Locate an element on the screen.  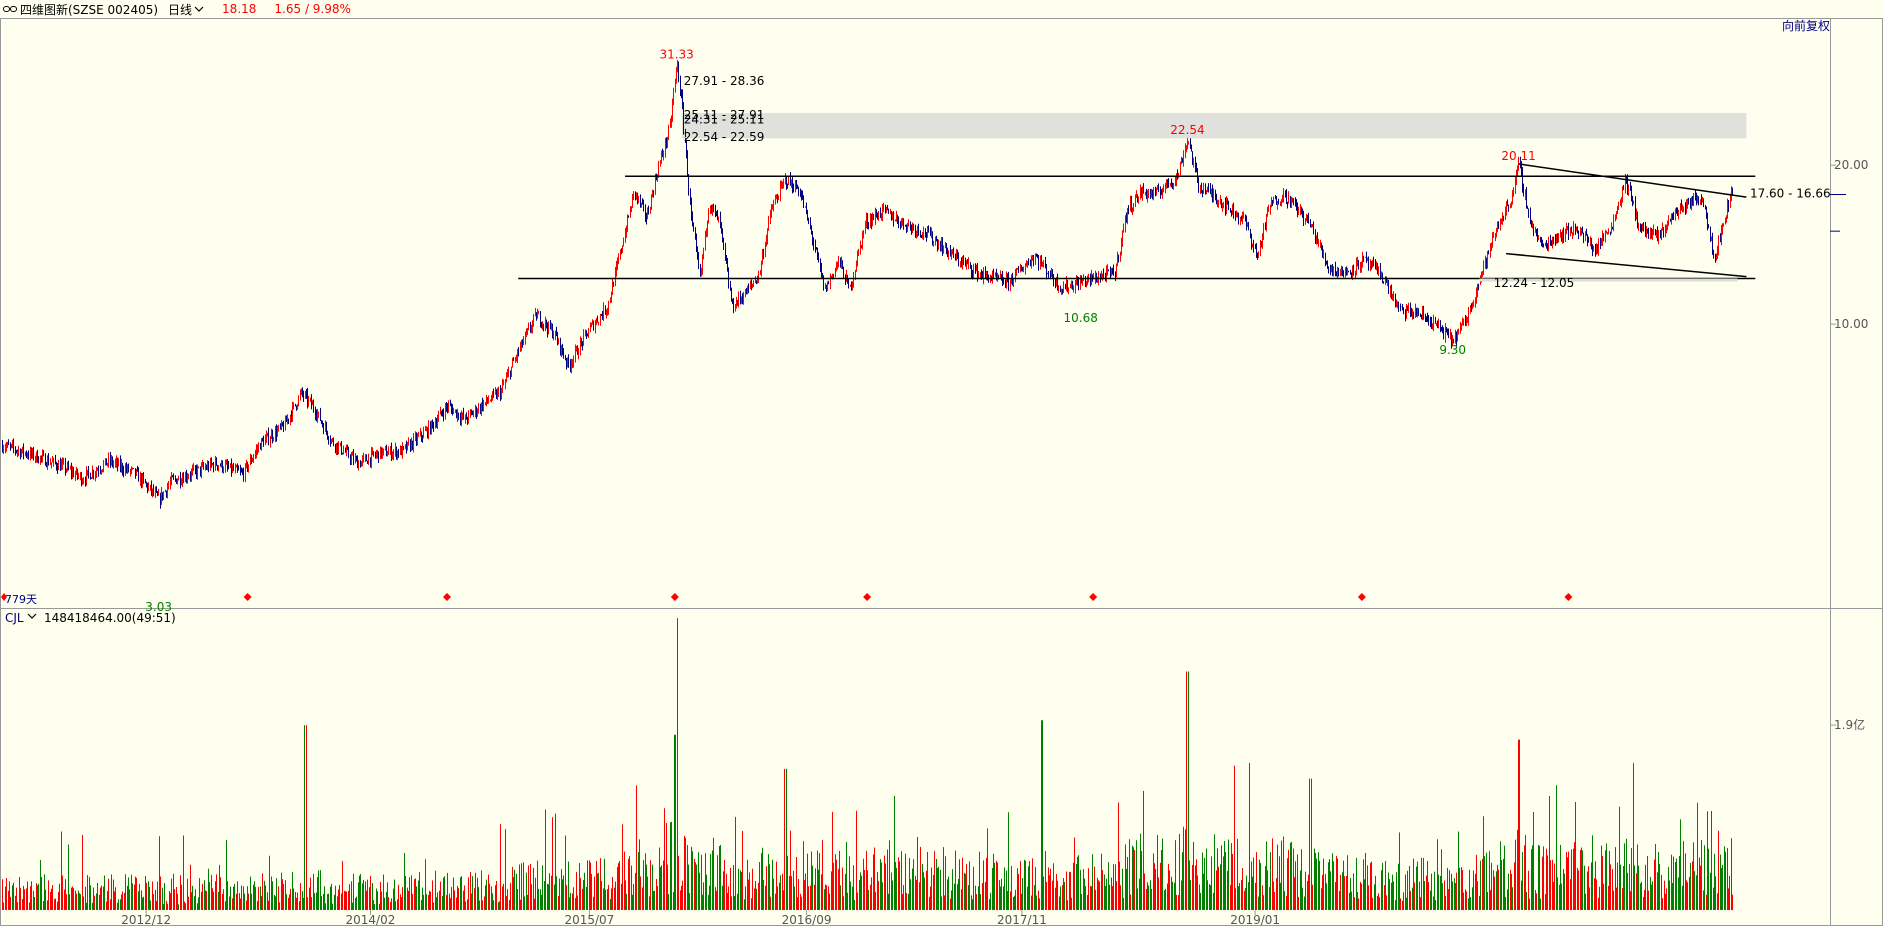
last-price: 18.18 is located at coordinates (239, 9).